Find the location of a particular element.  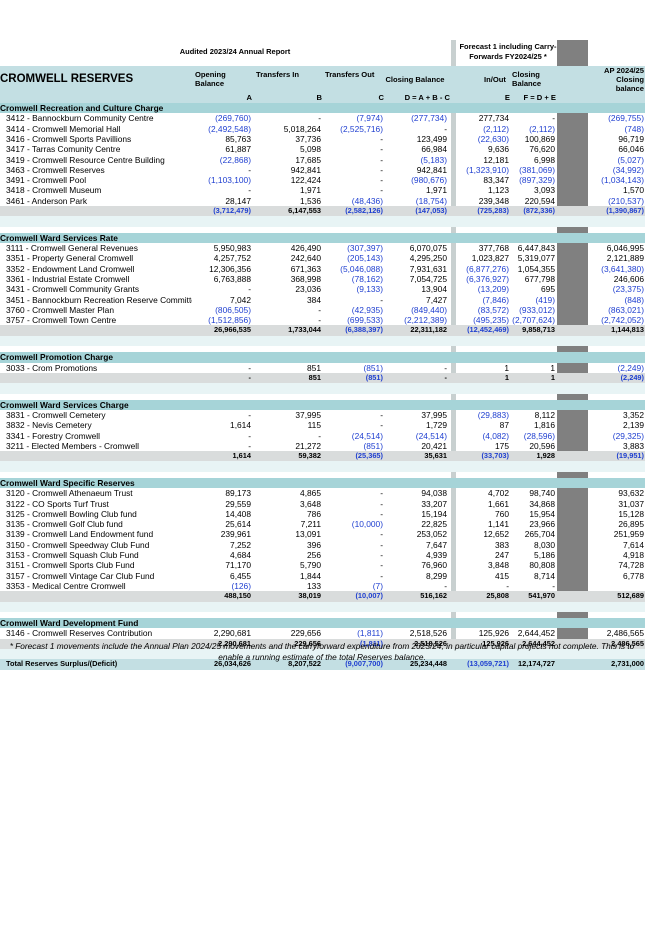

table-row-label: 3157 - Cromwell Vintage Car Club Fund is located at coordinates (80, 575).